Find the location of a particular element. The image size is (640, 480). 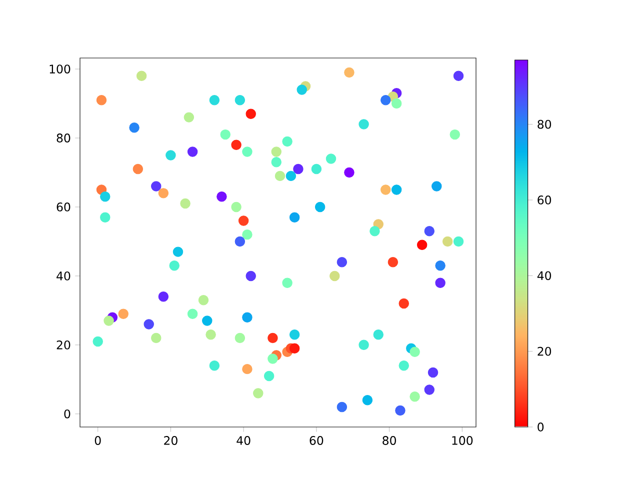

color-bar-label: 80 is located at coordinates (545, 124).